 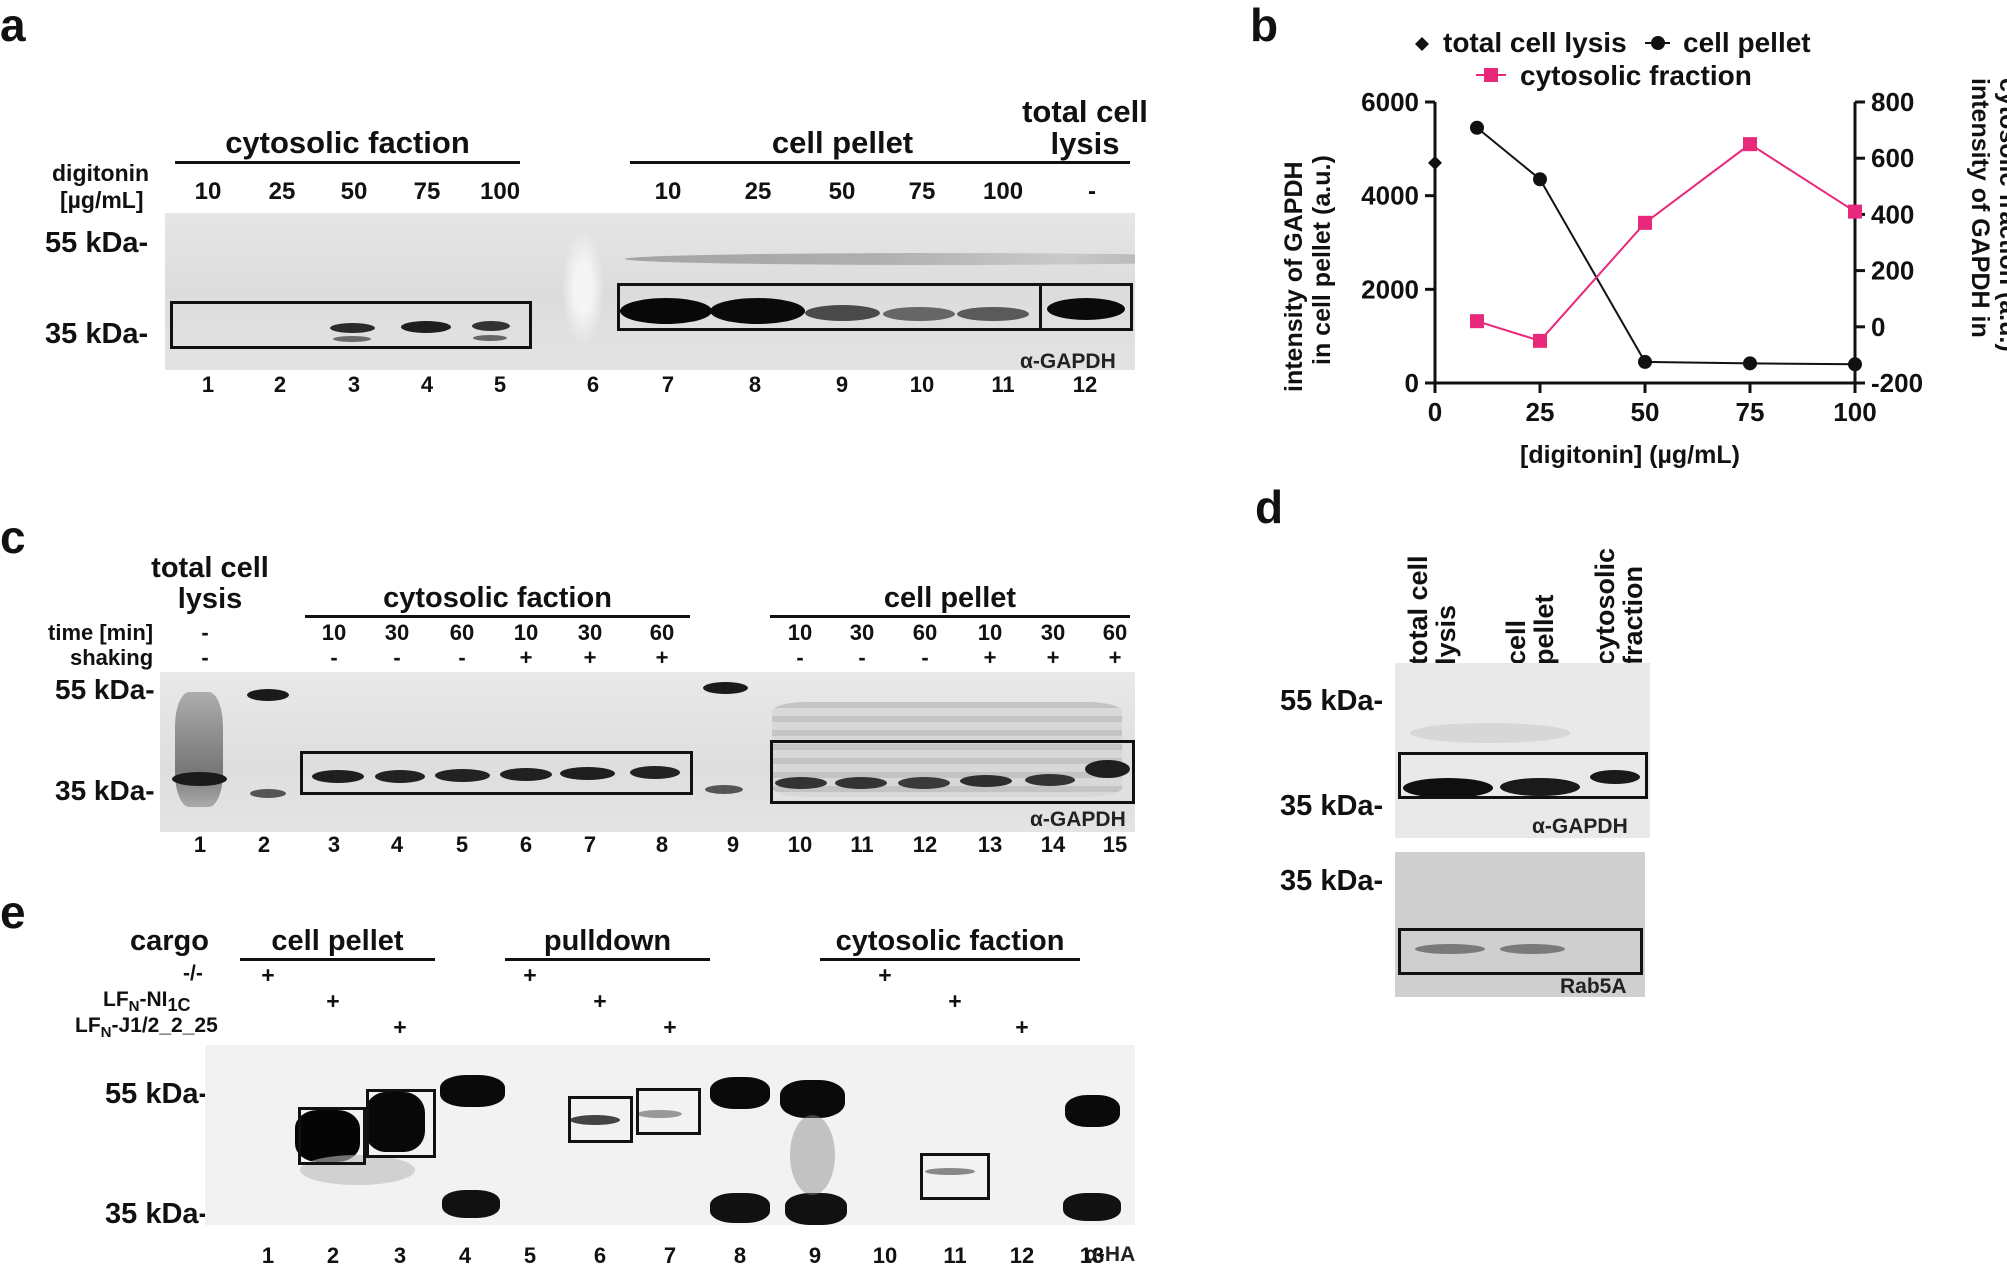 I want to click on c-time-label: time [min], so click(x=101, y=632).